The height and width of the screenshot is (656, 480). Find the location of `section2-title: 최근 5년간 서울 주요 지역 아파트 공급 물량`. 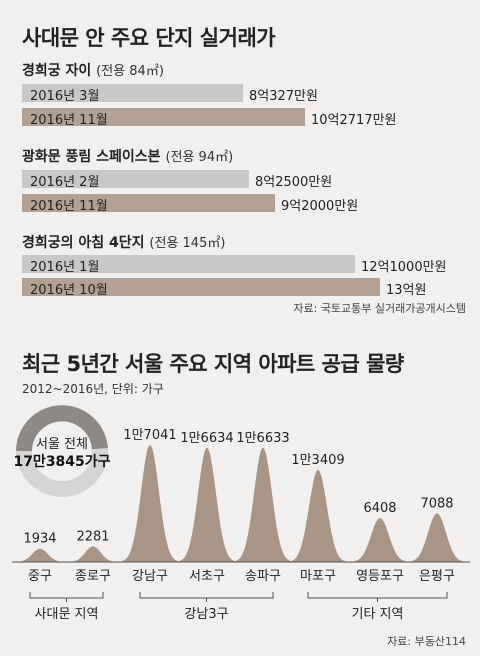

section2-title: 최근 5년간 서울 주요 지역 아파트 공급 물량 is located at coordinates (213, 364).